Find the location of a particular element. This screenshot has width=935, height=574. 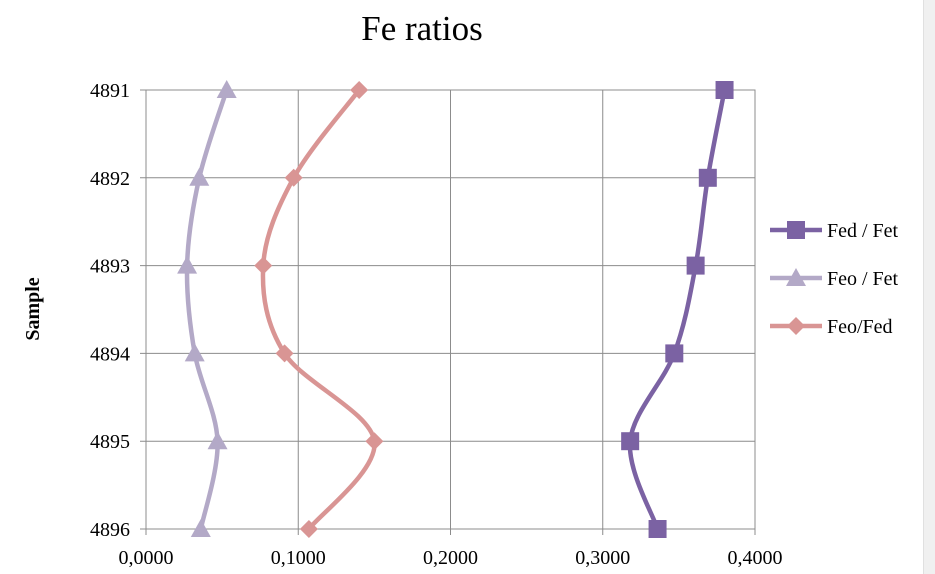

legend-label: Fed / Fet is located at coordinates (863, 231).